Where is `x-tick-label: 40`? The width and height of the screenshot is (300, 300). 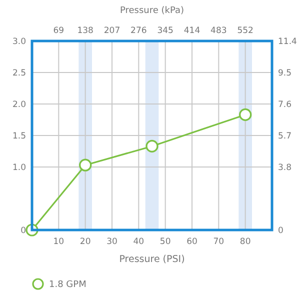 x-tick-label: 40 is located at coordinates (138, 242).